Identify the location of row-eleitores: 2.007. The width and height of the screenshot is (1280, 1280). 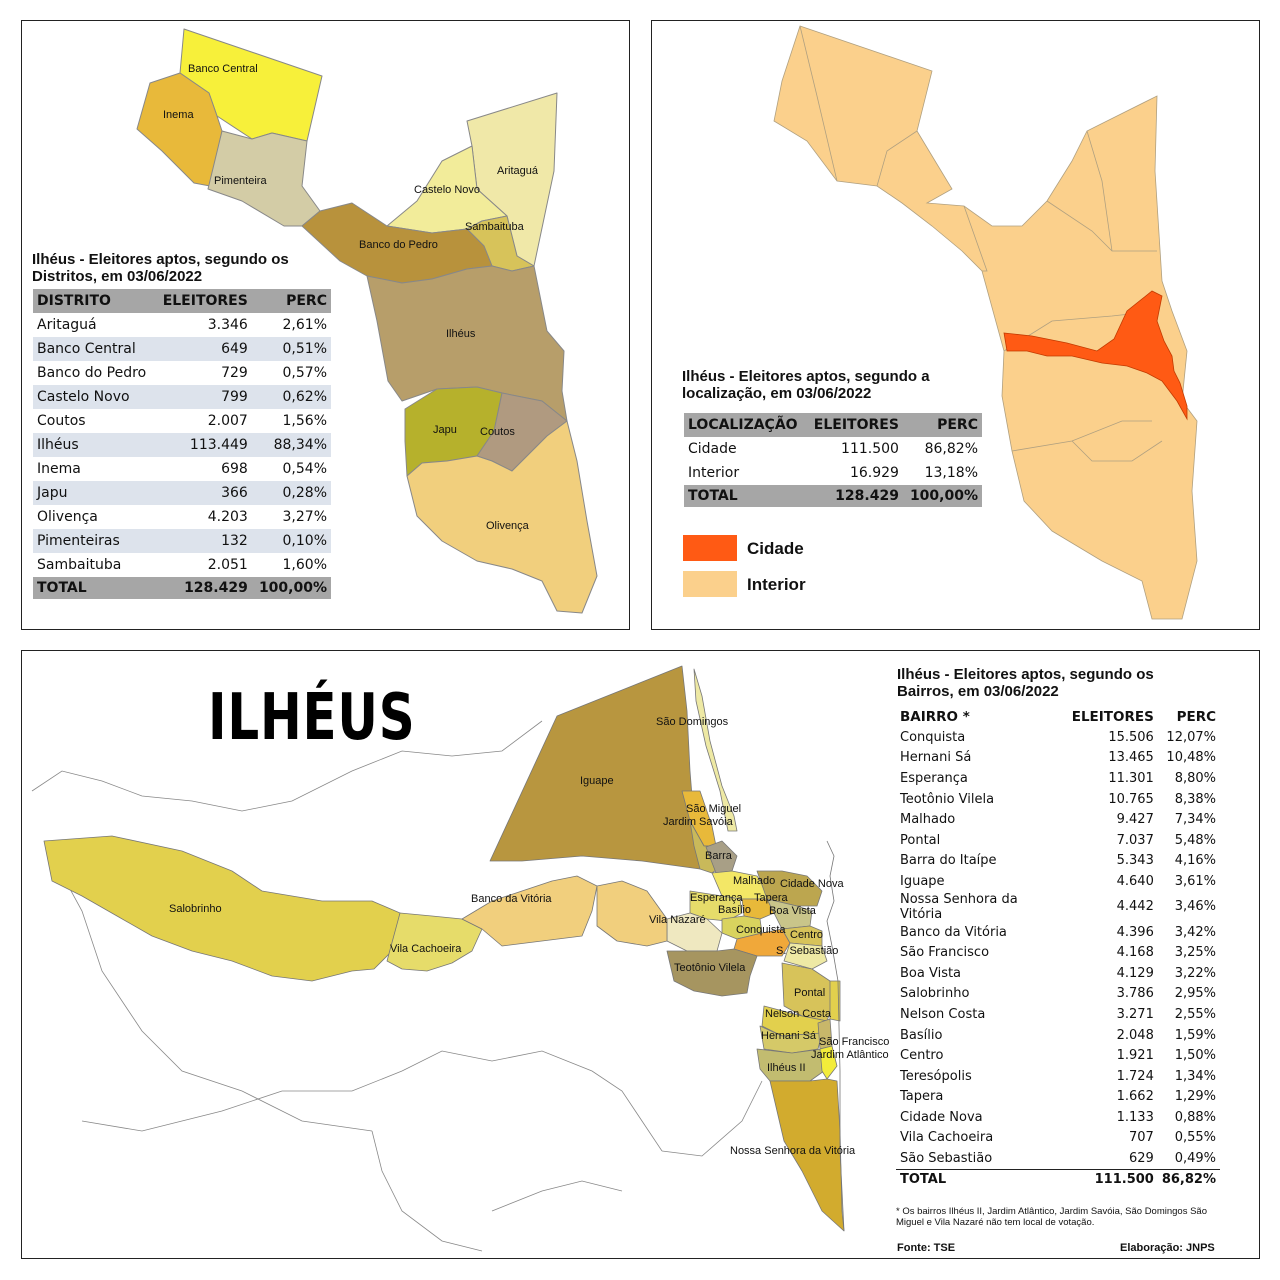
(227, 421).